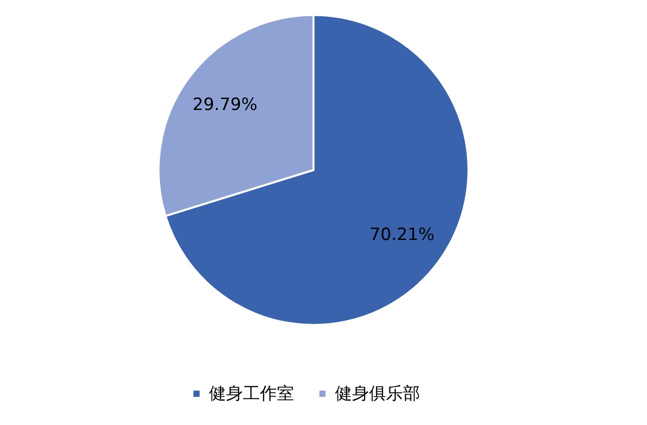 This screenshot has height=425, width=647. What do you see at coordinates (251, 394) in the screenshot?
I see `legend-label: 健身工作室` at bounding box center [251, 394].